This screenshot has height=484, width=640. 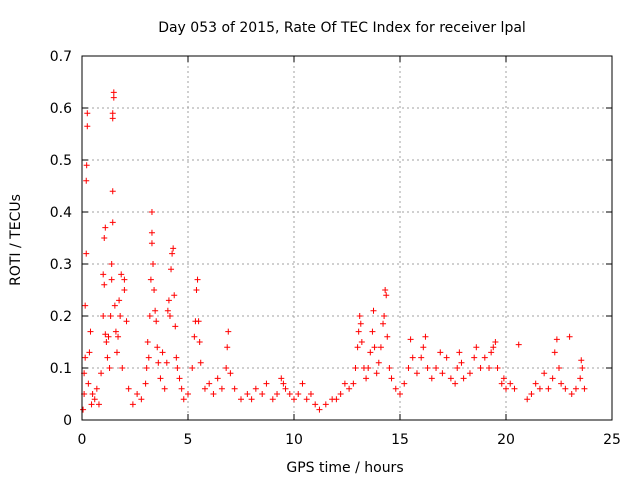 What do you see at coordinates (16, 240) in the screenshot?
I see `y-axis-label: ROTI / TECUs` at bounding box center [16, 240].